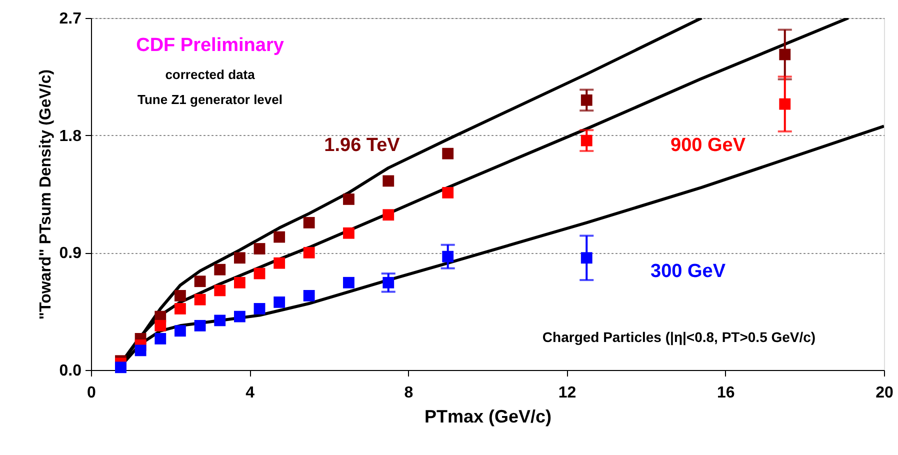 This screenshot has height=455, width=898. What do you see at coordinates (567, 393) in the screenshot?
I see `x-tick-label: 12` at bounding box center [567, 393].